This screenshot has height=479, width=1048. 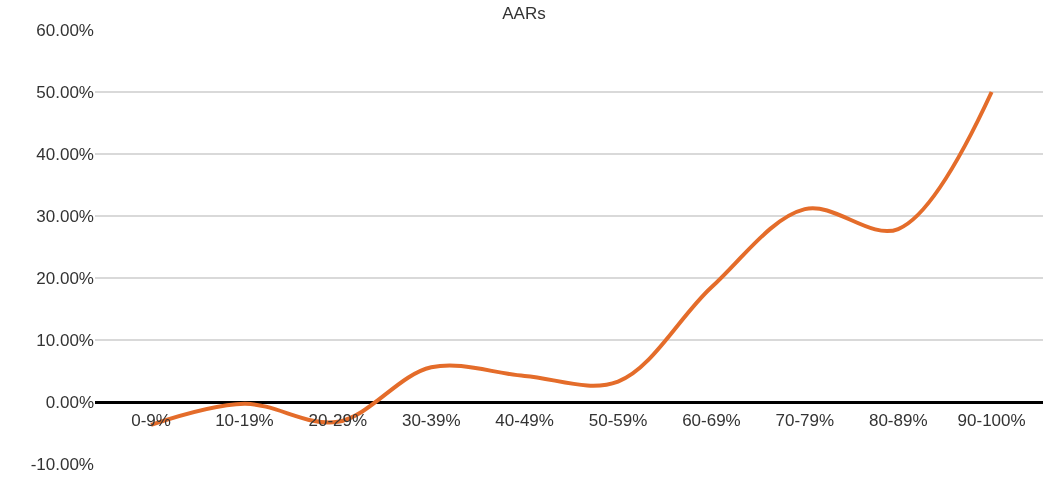 What do you see at coordinates (65, 216) in the screenshot?
I see `y-tick-label: 30.00%` at bounding box center [65, 216].